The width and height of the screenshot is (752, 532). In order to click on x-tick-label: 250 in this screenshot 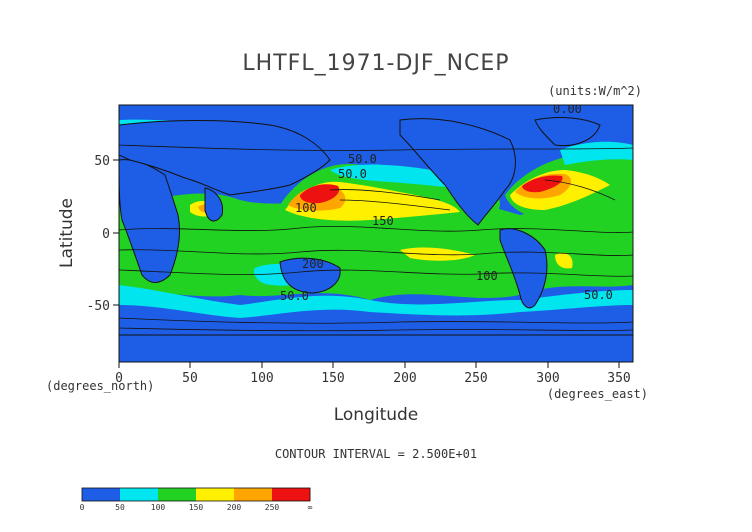, I will do `click(475, 378)`.